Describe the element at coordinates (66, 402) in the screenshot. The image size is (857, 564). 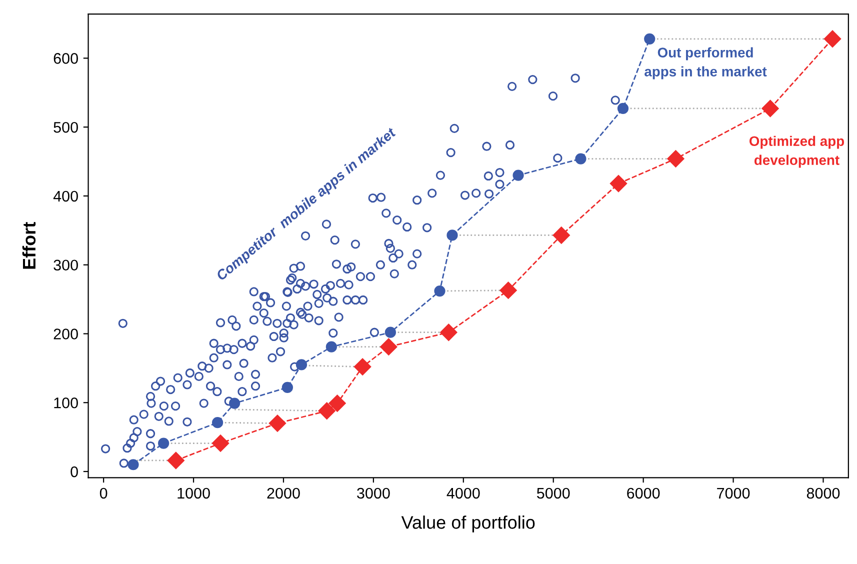
I see `y-tick-label: 100` at that location.